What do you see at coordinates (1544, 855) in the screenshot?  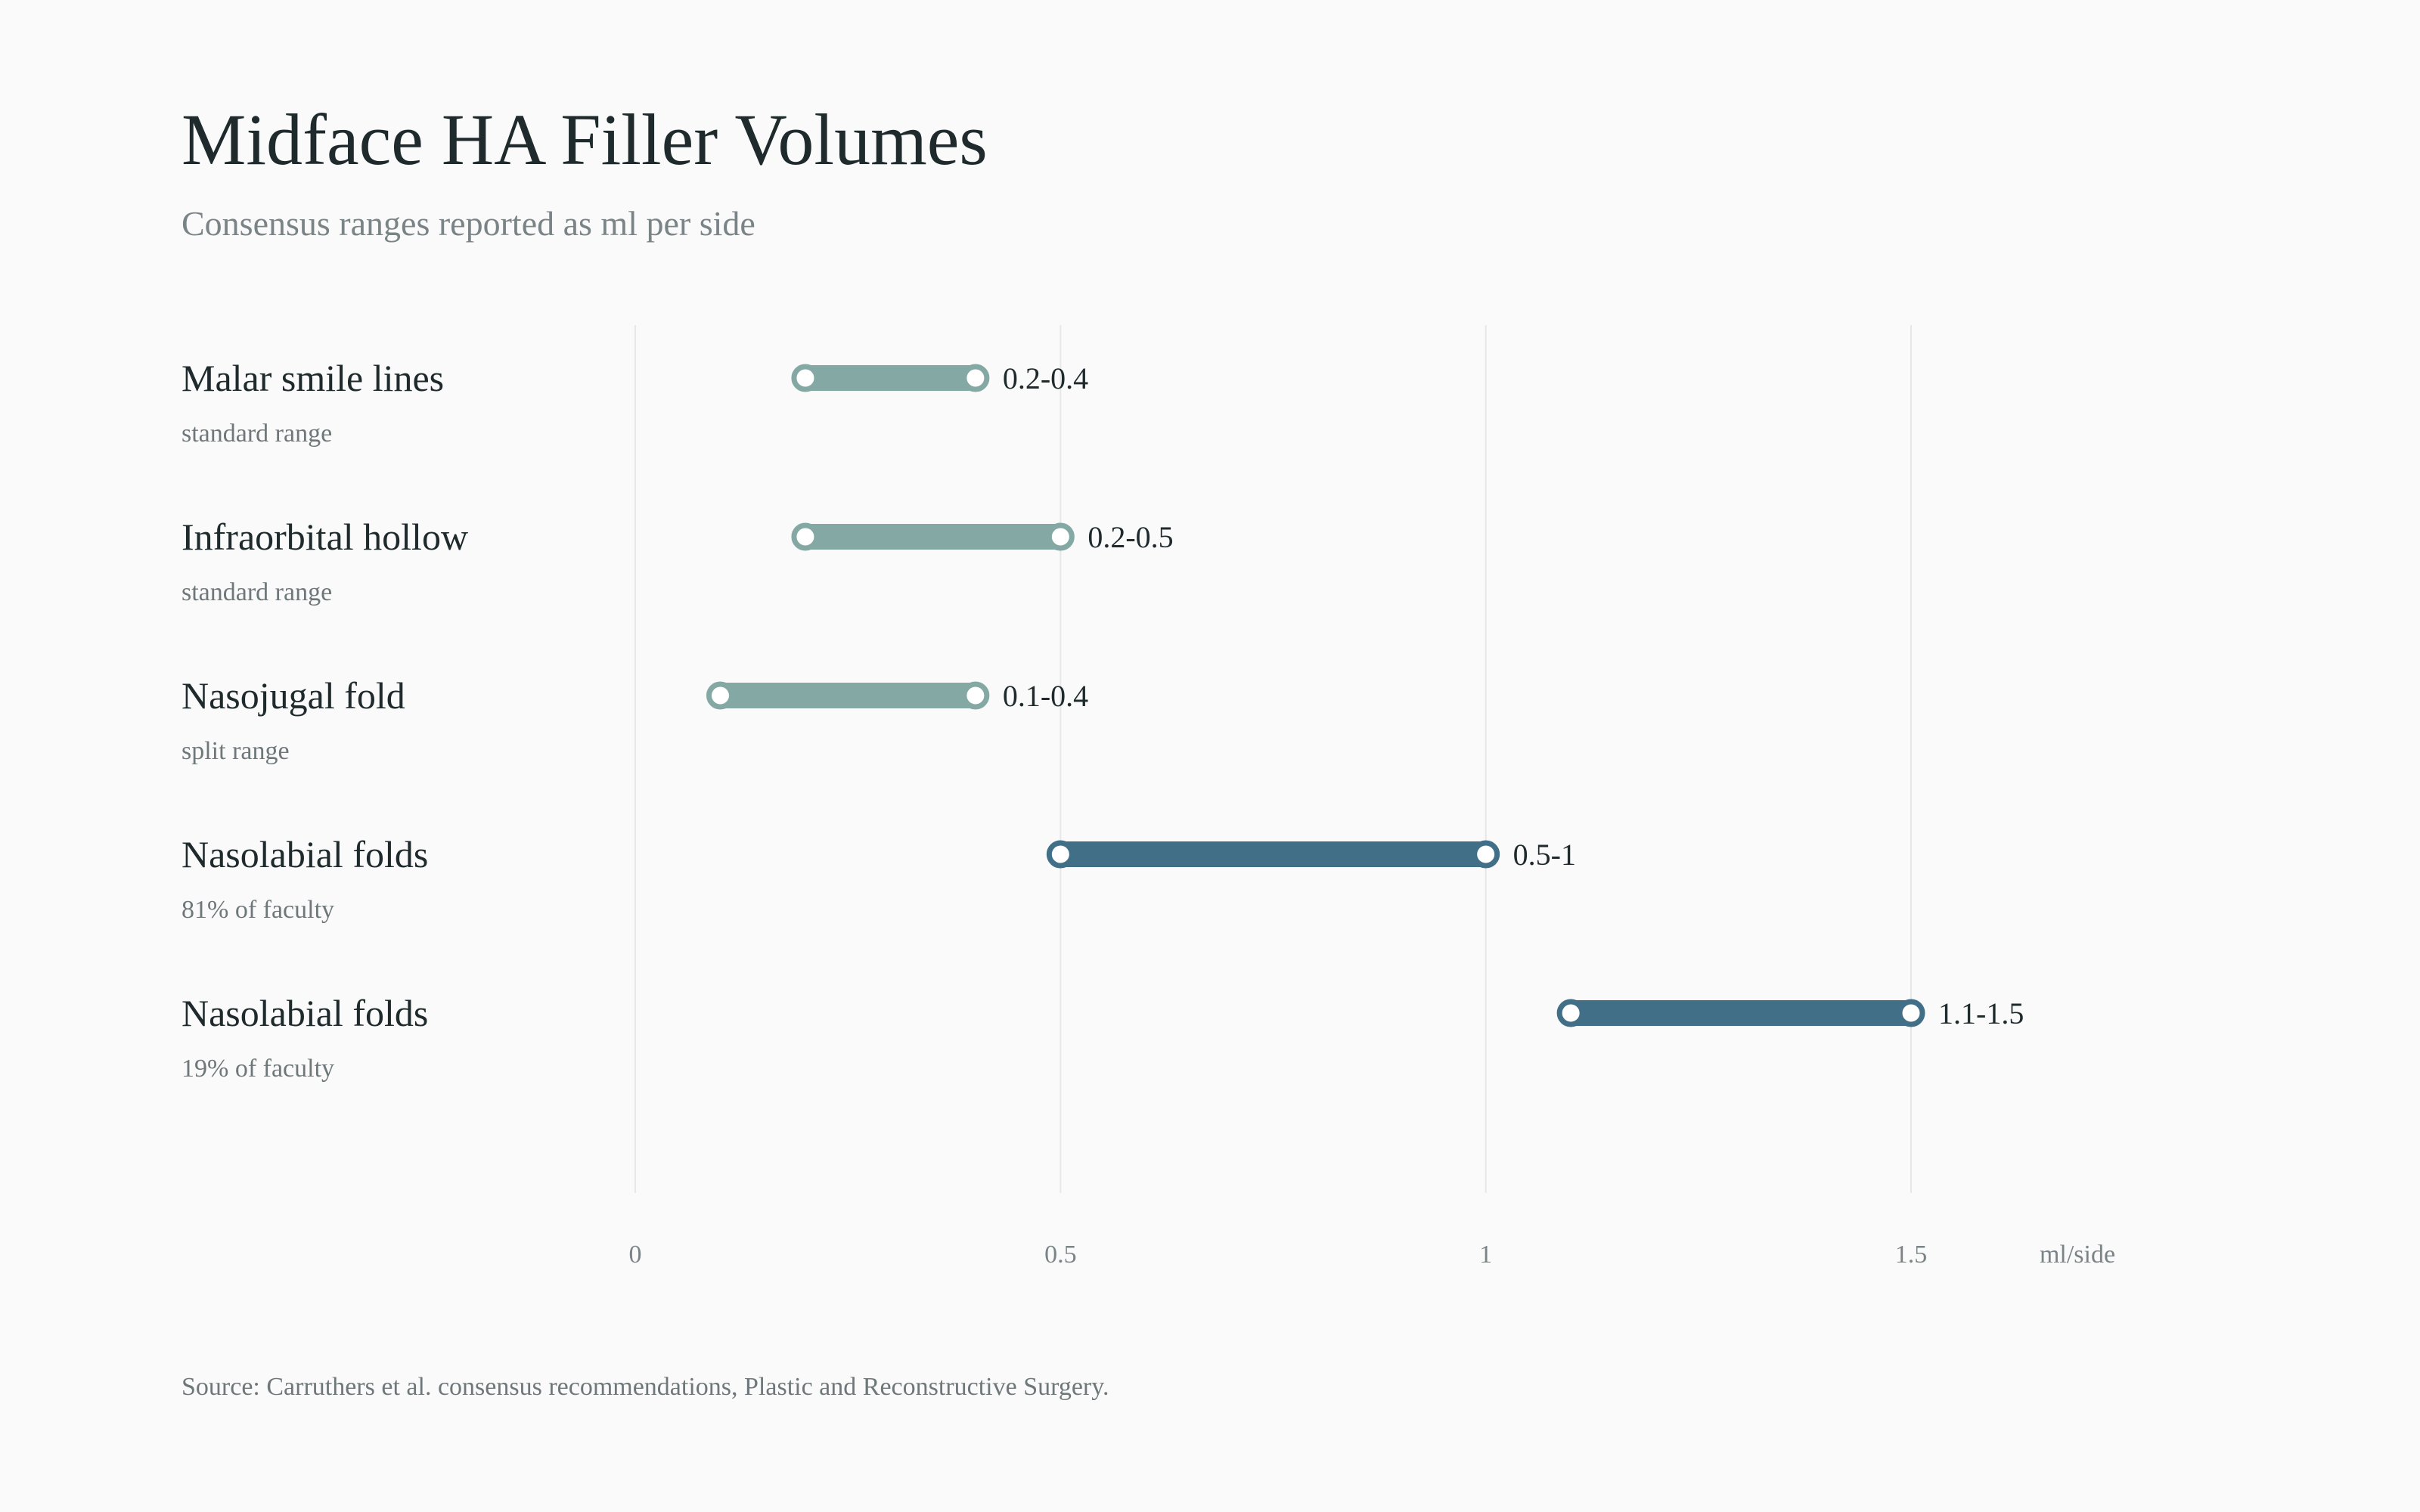 I see `range-value-label: 0.5-1` at bounding box center [1544, 855].